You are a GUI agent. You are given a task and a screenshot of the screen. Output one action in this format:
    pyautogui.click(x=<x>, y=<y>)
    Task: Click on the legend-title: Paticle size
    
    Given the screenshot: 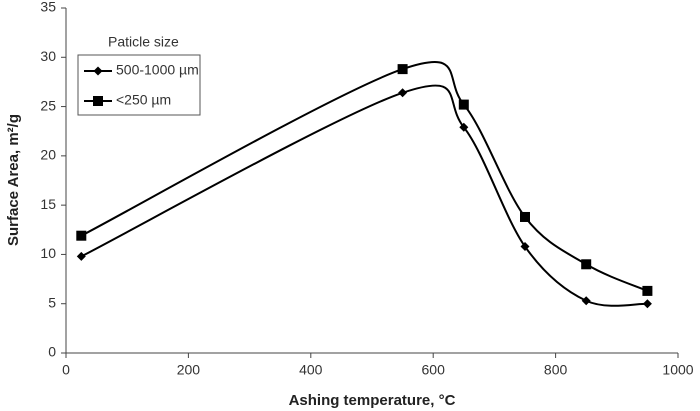 What is the action you would take?
    pyautogui.click(x=143, y=42)
    